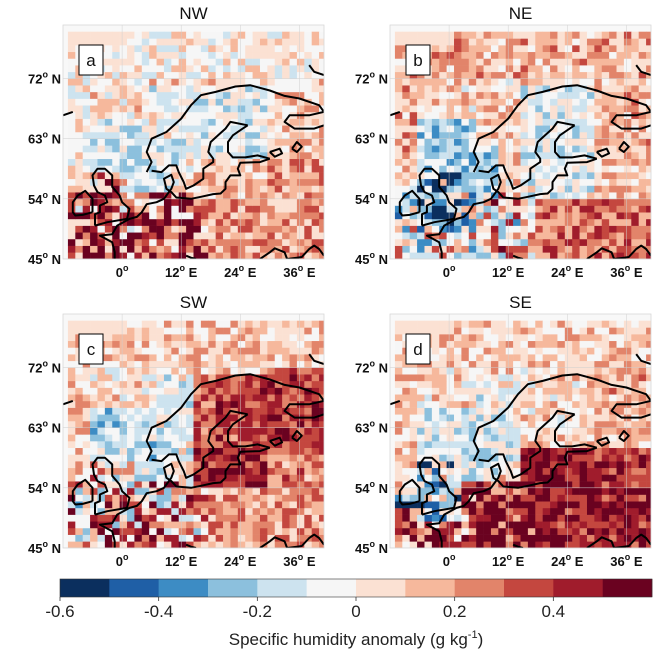  What do you see at coordinates (381, 588) in the screenshot?
I see `colorbar-bin` at bounding box center [381, 588].